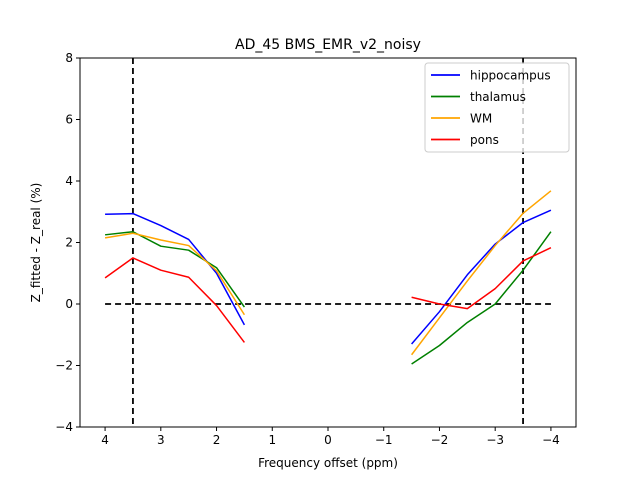  I want to click on x-tick-label: 0, so click(328, 440).